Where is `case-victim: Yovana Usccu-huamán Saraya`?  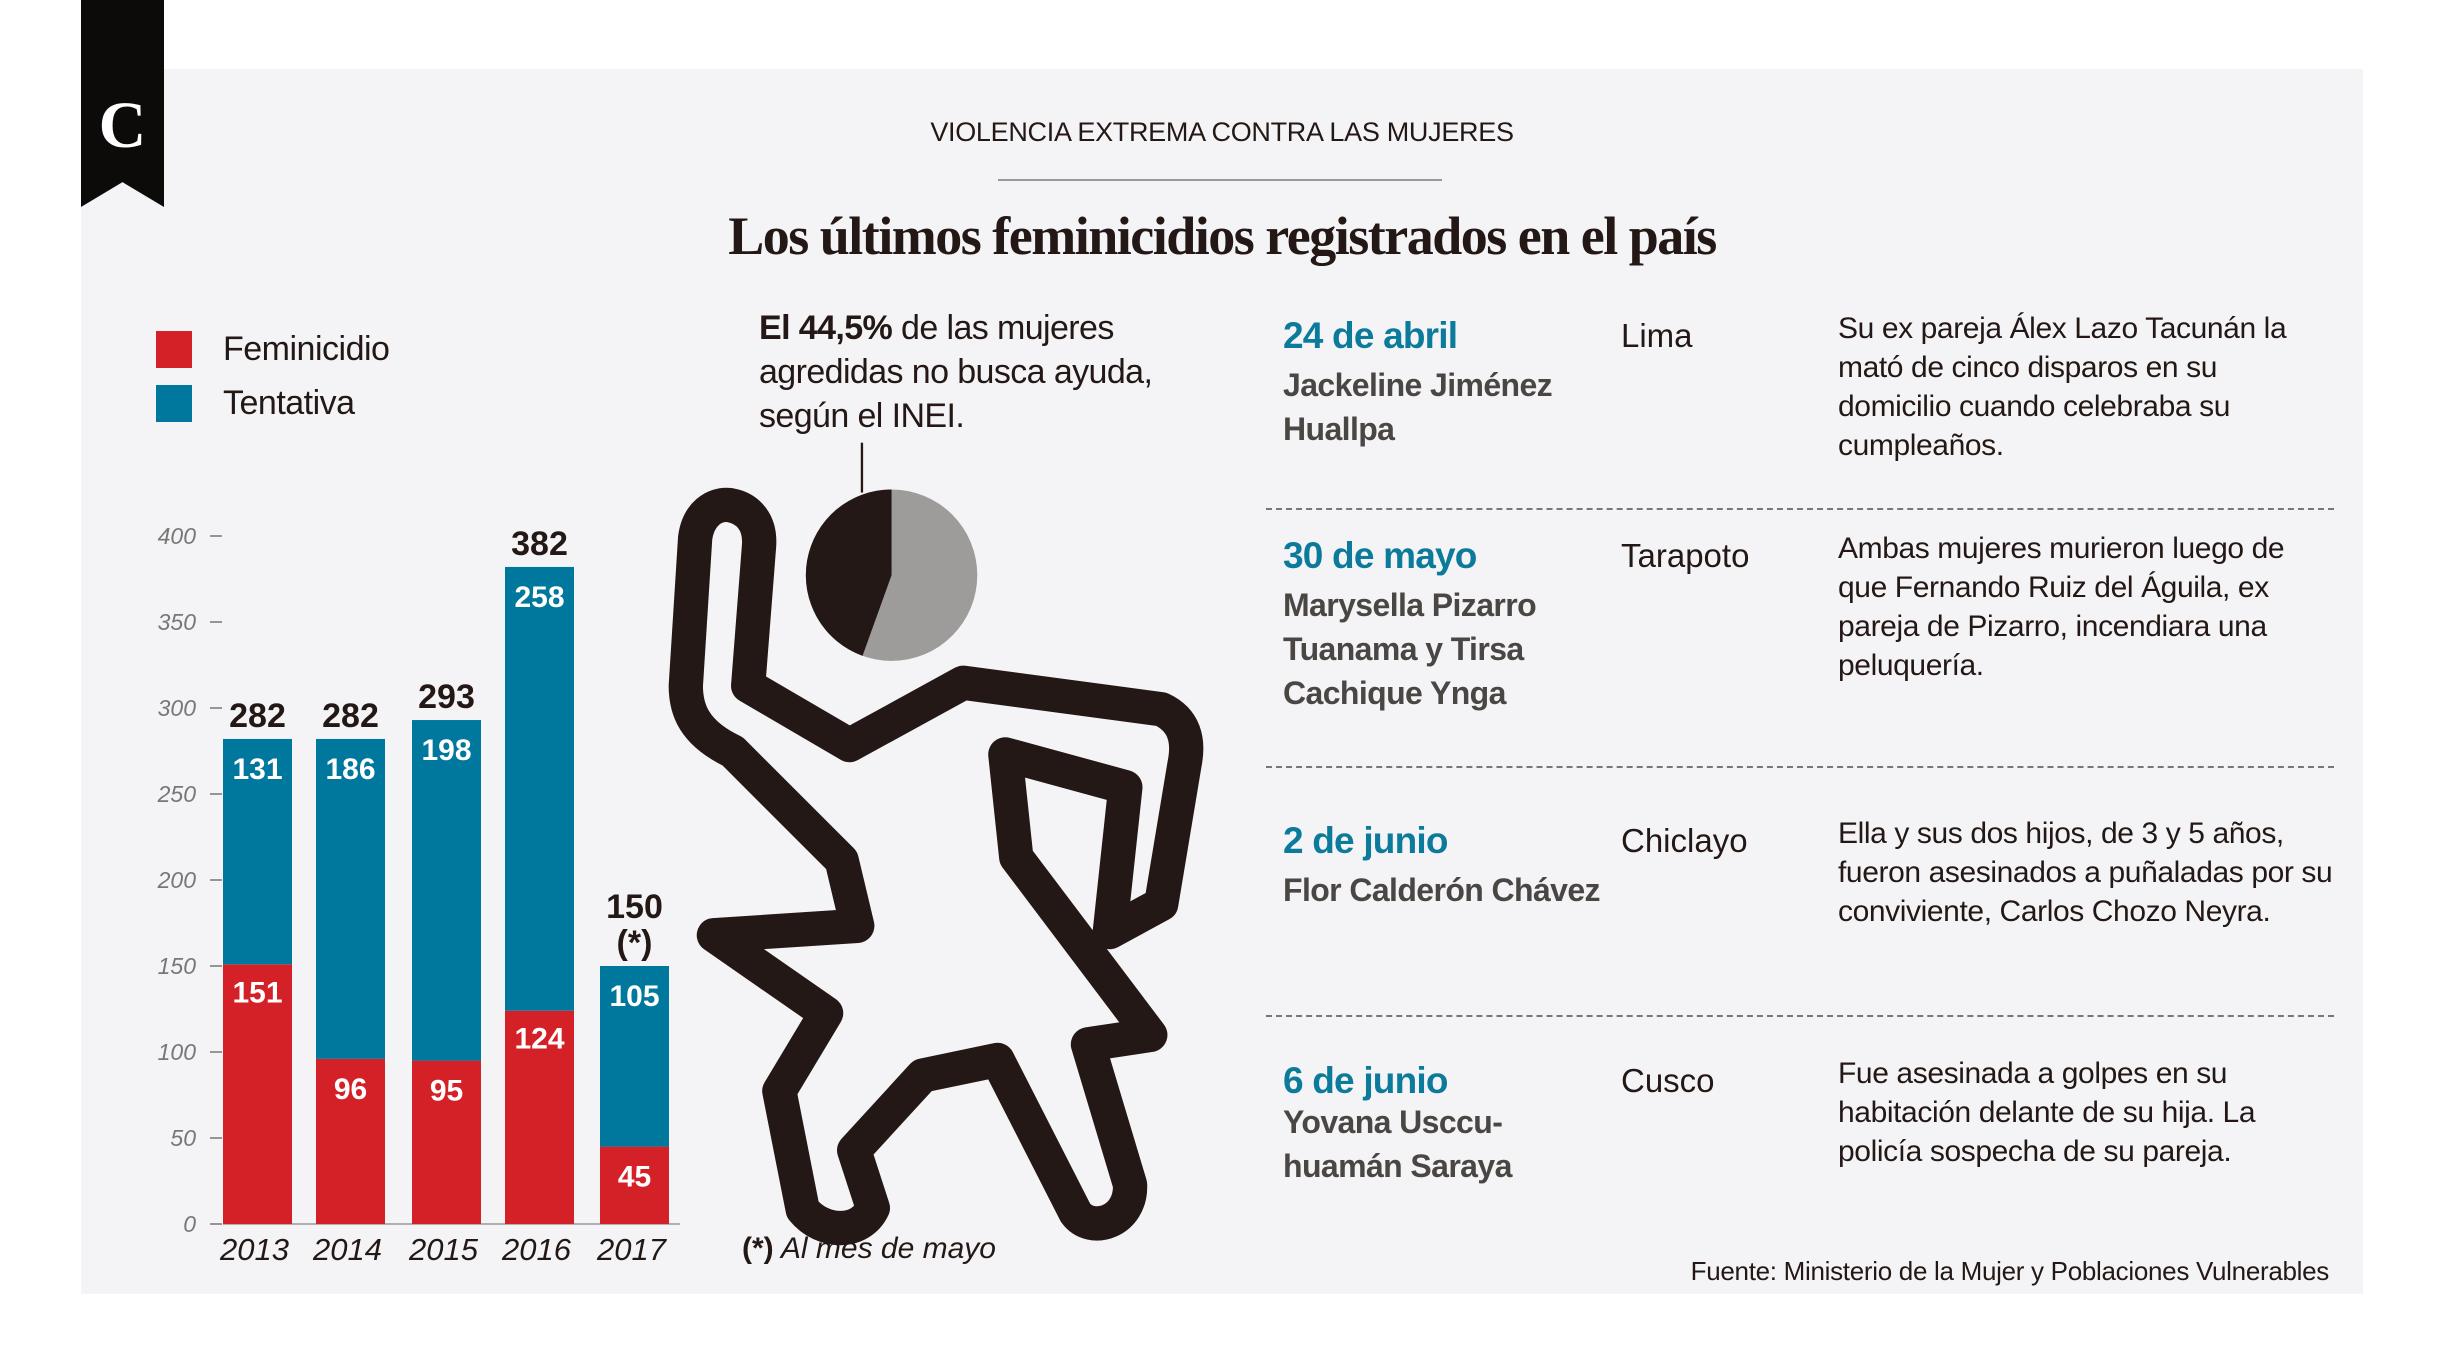
case-victim: Yovana Usccu-huamán Saraya is located at coordinates (1397, 1144).